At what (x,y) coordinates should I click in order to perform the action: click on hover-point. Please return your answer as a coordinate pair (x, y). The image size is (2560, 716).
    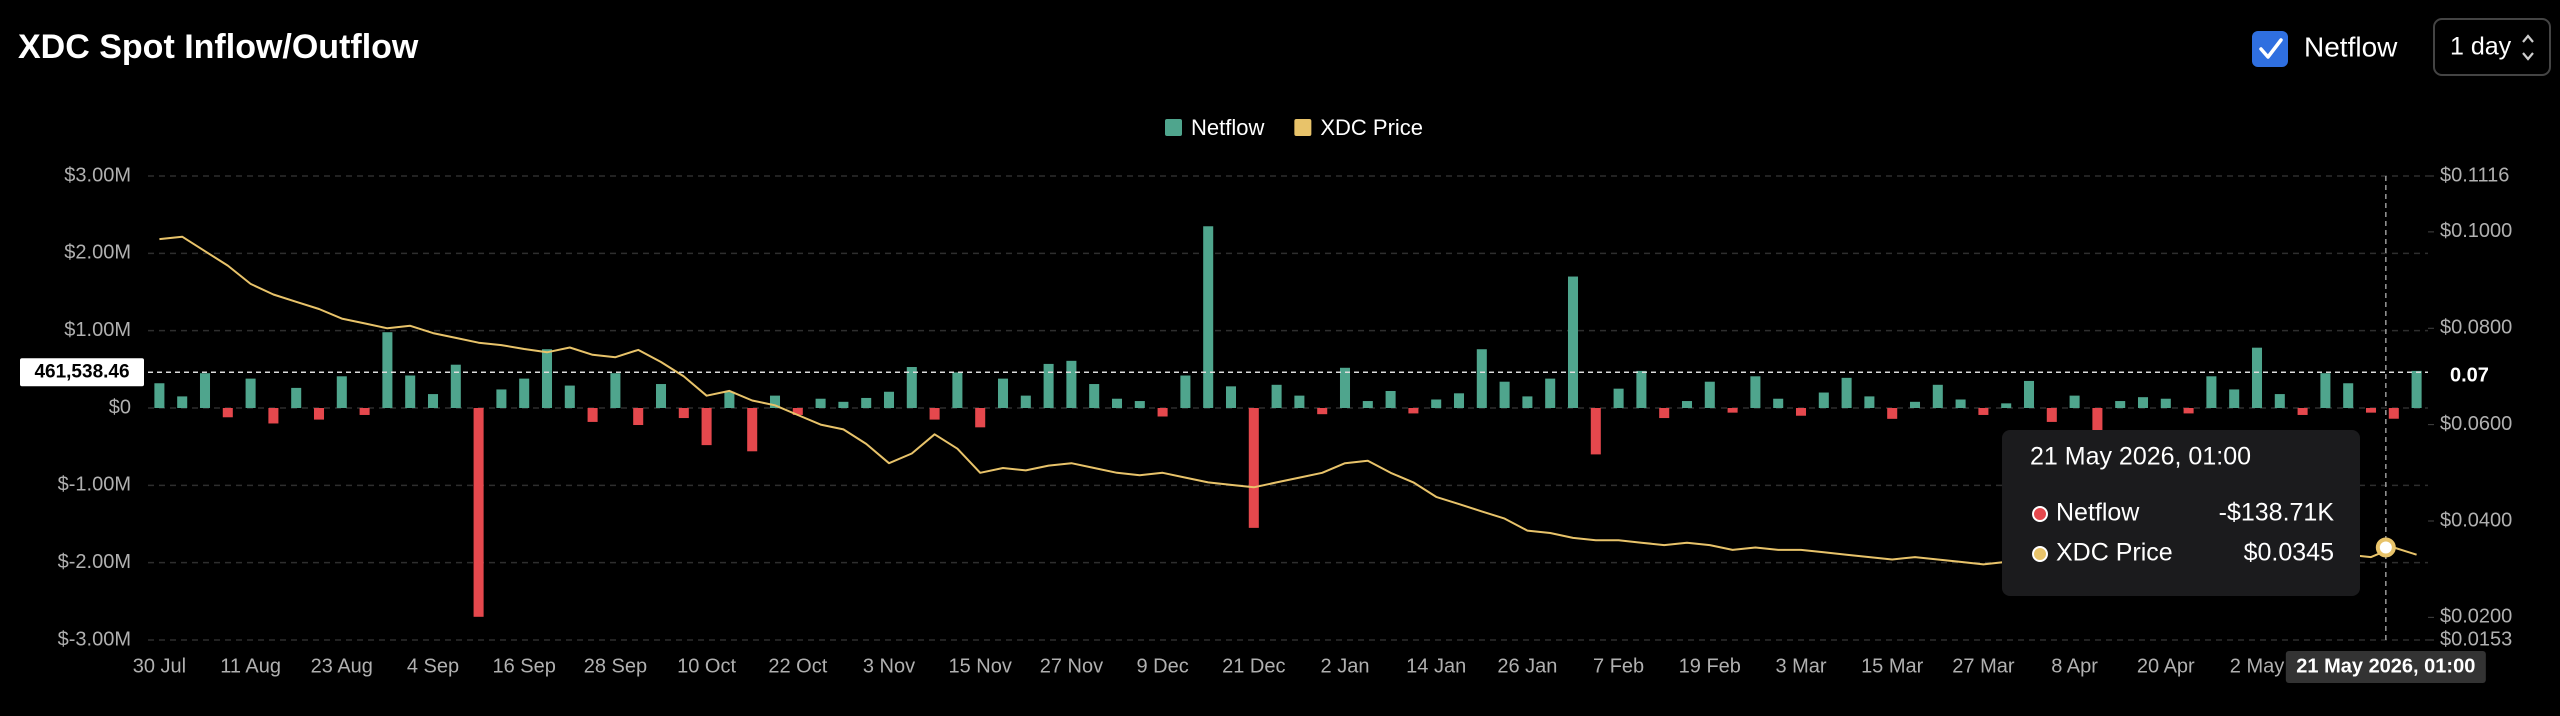
    Looking at the image, I should click on (2385, 547).